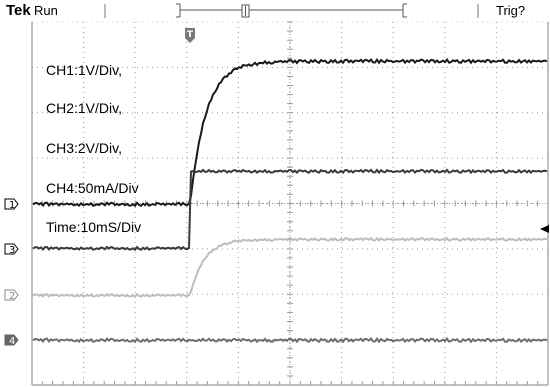 Image resolution: width=550 pixels, height=387 pixels. I want to click on ch2-scale-label: CH2:1V/Div,, so click(84, 108).